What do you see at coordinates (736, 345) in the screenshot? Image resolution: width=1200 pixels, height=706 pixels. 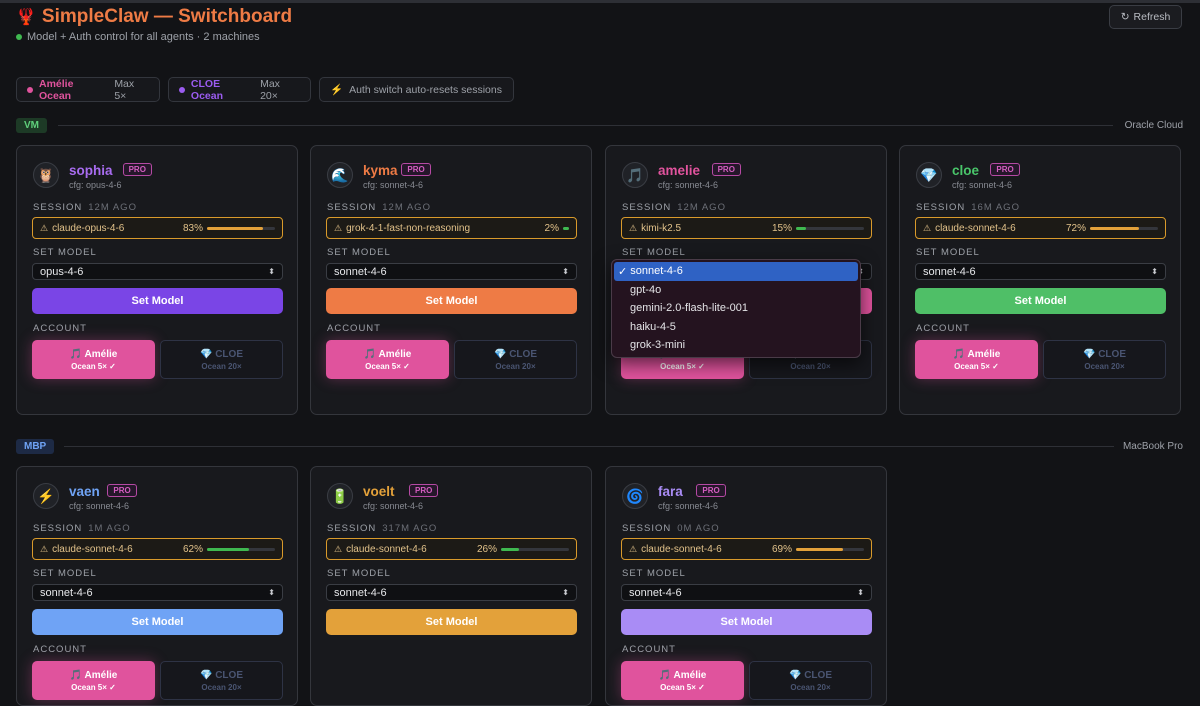 I see `dropdown-option: grok-3-mini` at bounding box center [736, 345].